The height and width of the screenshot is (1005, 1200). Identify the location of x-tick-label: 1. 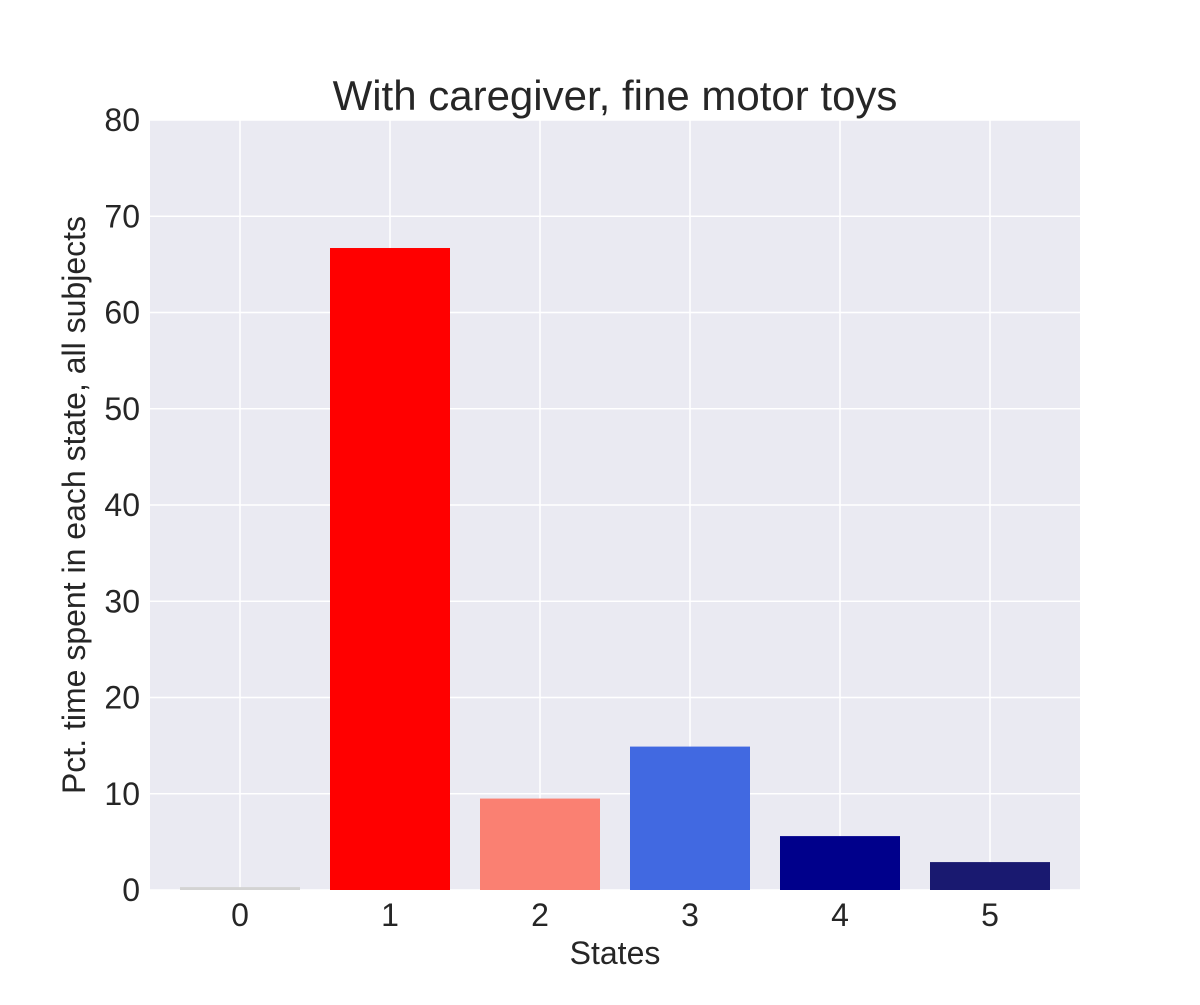
(390, 915).